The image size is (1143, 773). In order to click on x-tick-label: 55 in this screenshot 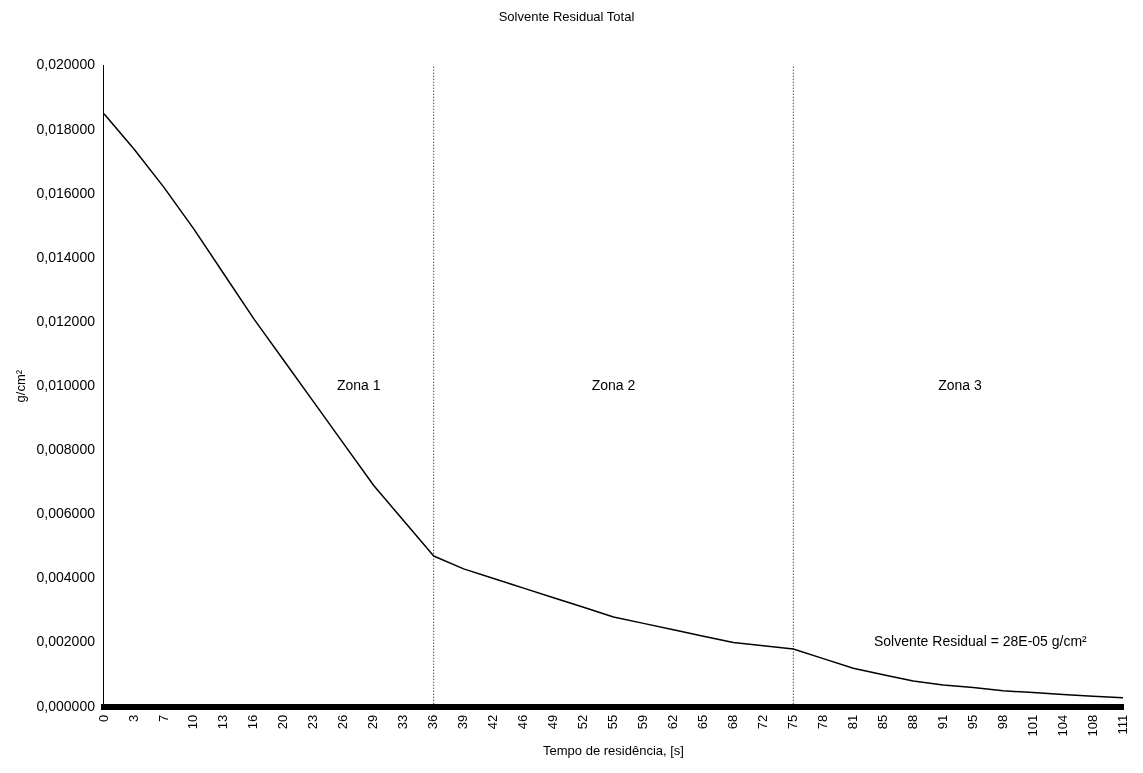, I will do `click(613, 722)`.